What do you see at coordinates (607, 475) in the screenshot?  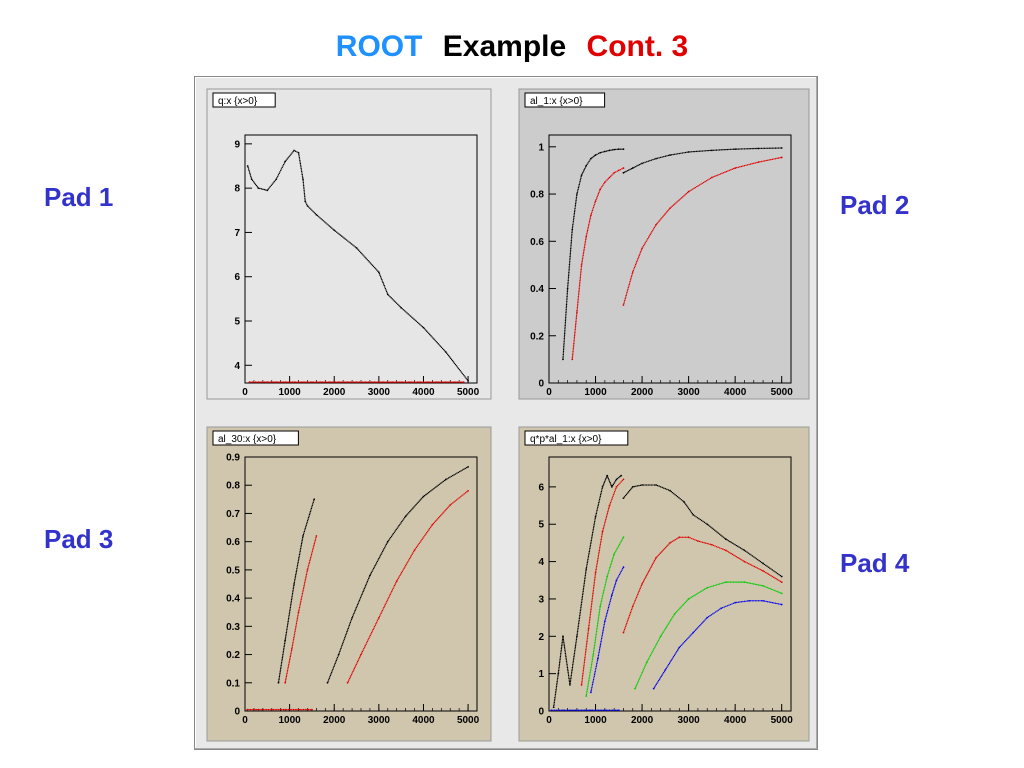 I see `pad-4-series-1-point` at bounding box center [607, 475].